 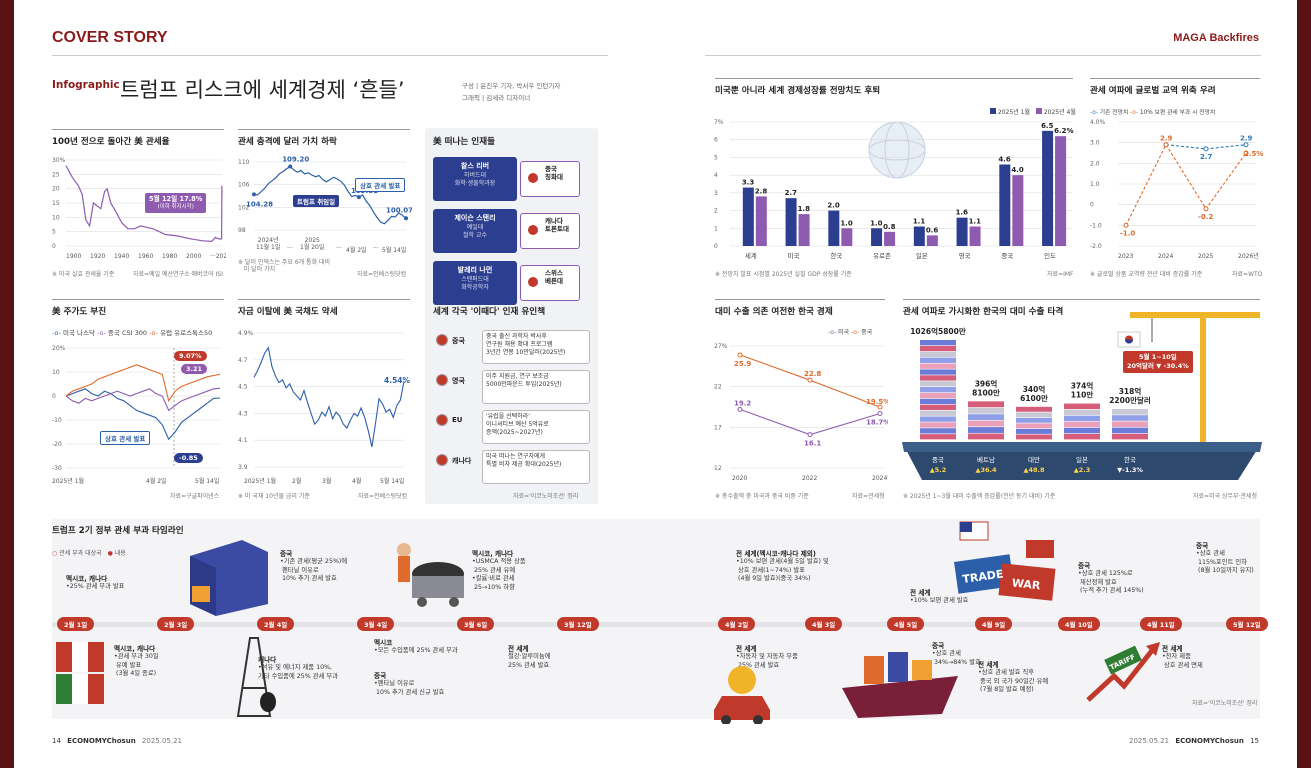 What do you see at coordinates (1082, 470) in the screenshot?
I see `export-change: ▲2.3` at bounding box center [1082, 470].